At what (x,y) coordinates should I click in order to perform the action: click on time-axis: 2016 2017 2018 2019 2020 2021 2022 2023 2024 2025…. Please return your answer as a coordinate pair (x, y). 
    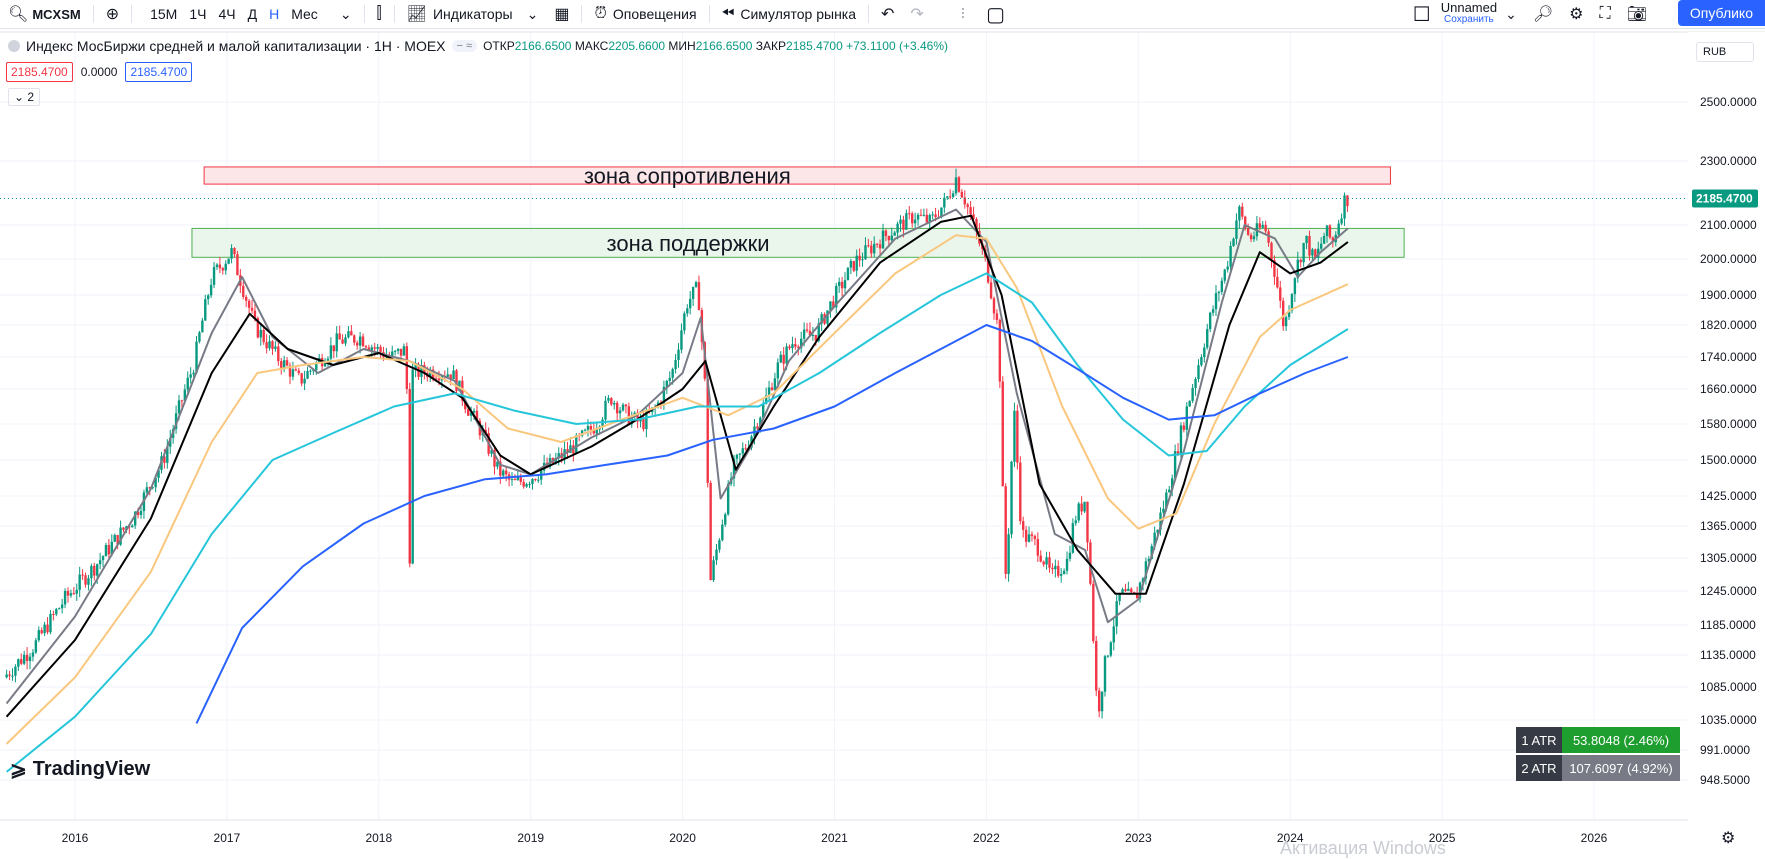
    Looking at the image, I should click on (835, 838).